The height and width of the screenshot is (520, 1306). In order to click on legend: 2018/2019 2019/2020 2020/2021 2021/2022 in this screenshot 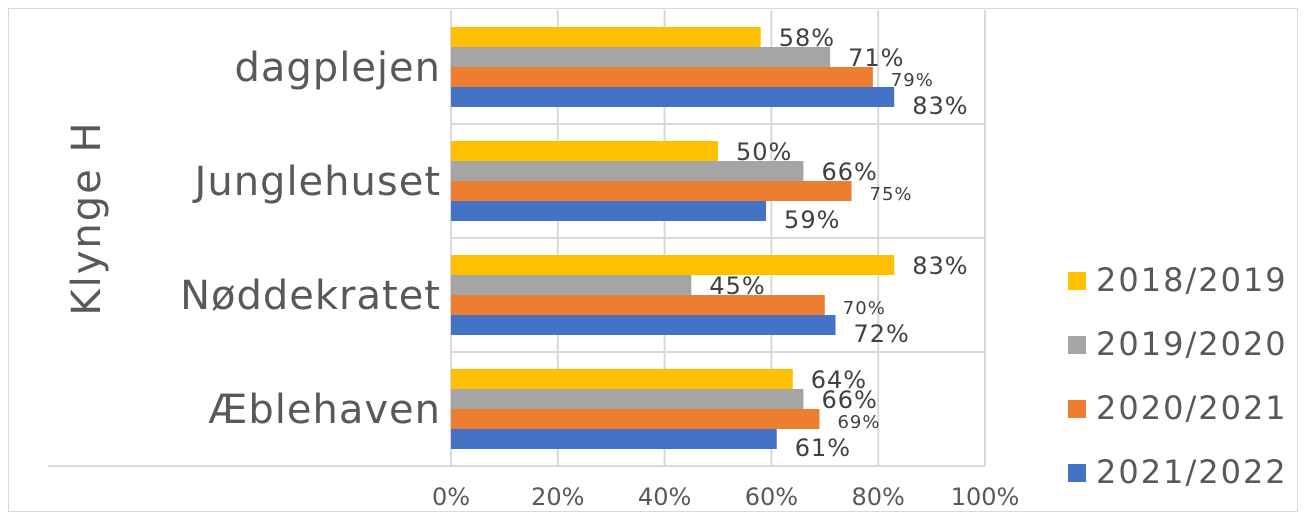, I will do `click(1183, 385)`.